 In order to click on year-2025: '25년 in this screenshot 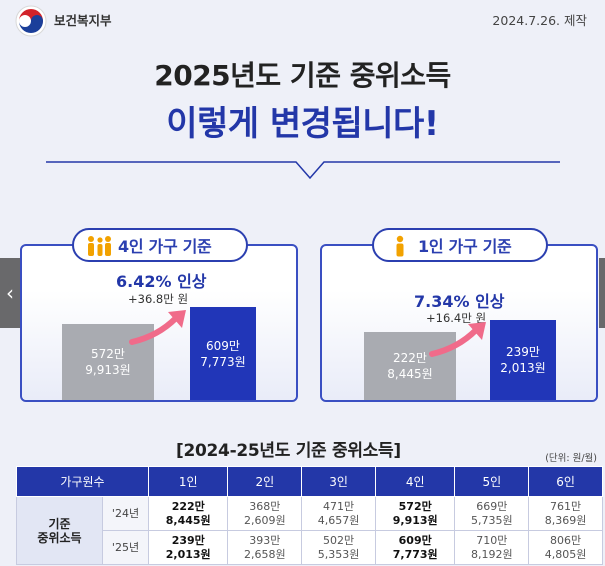, I will do `click(125, 547)`.